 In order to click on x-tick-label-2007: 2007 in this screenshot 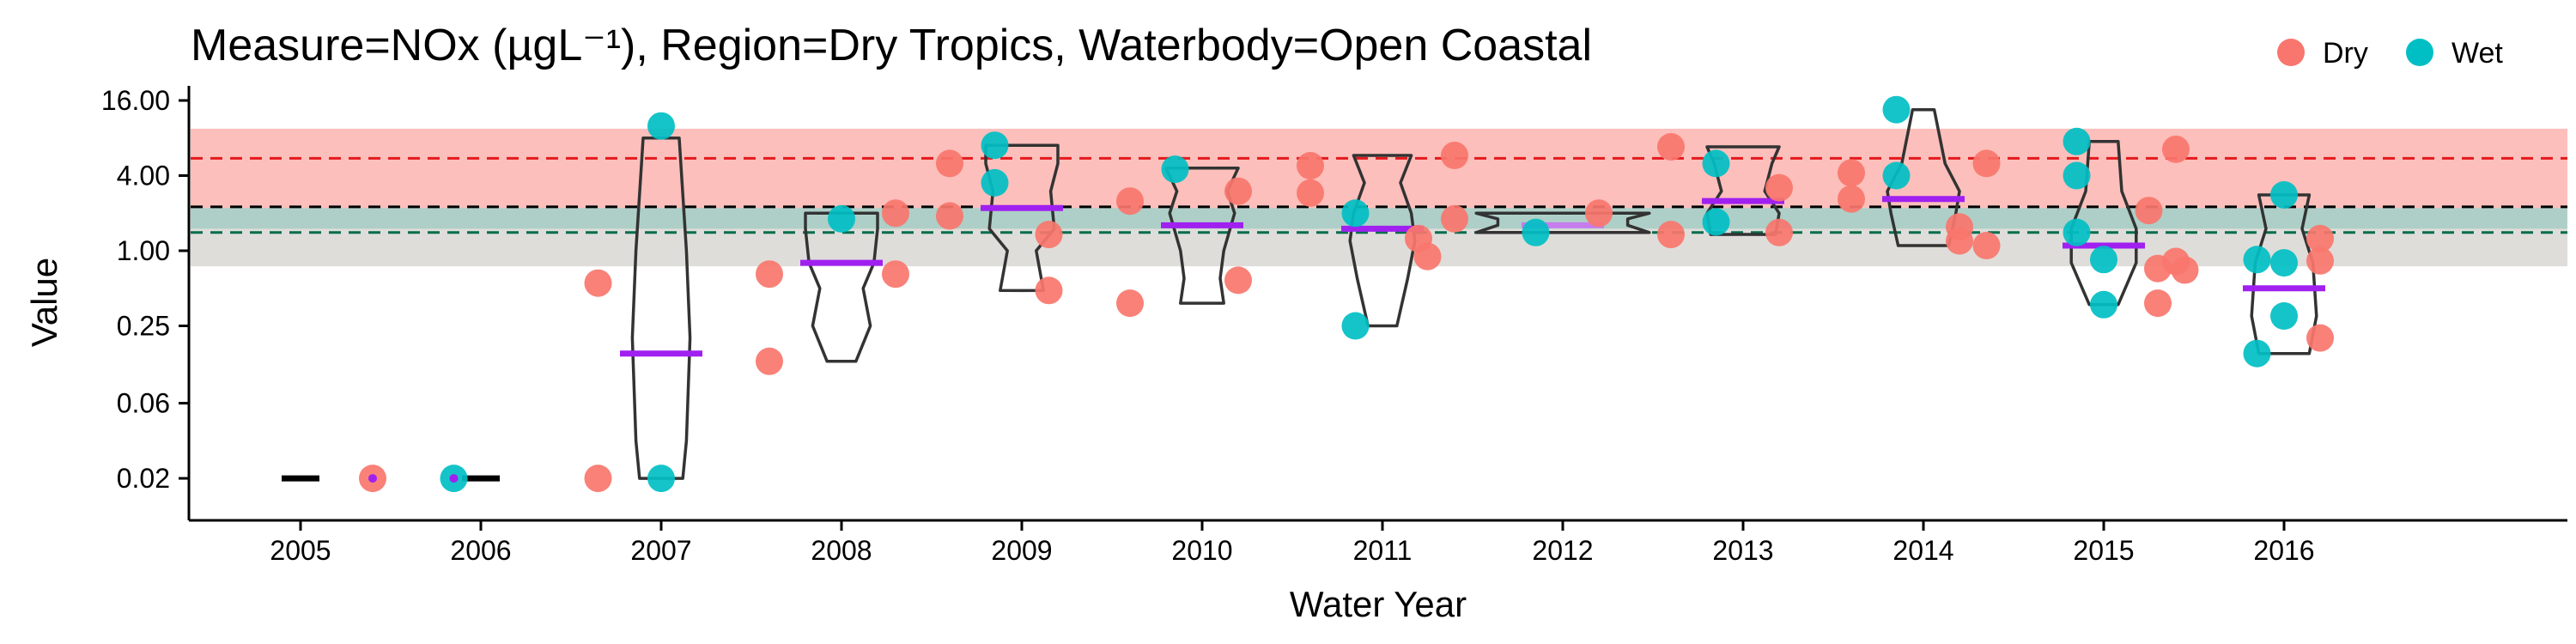, I will do `click(660, 550)`.